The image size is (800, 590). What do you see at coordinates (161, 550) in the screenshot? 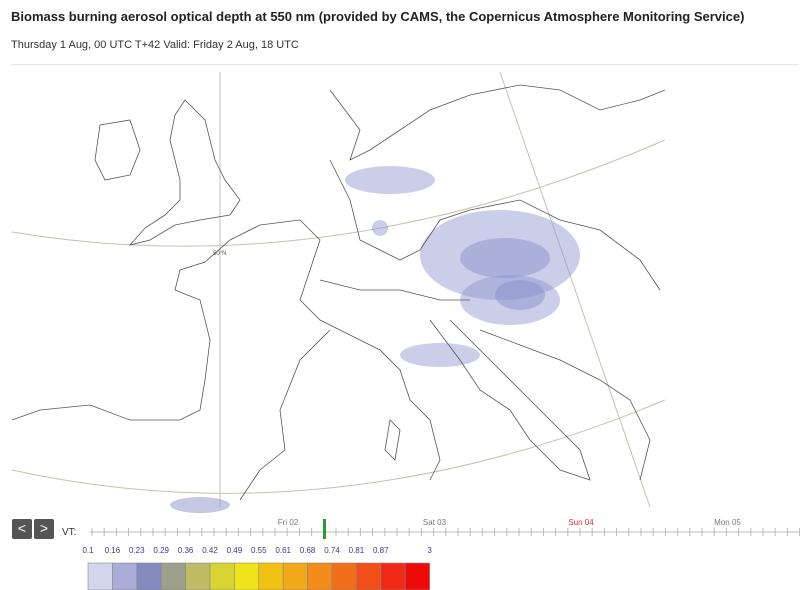
I see `legend-label: 0.29` at bounding box center [161, 550].